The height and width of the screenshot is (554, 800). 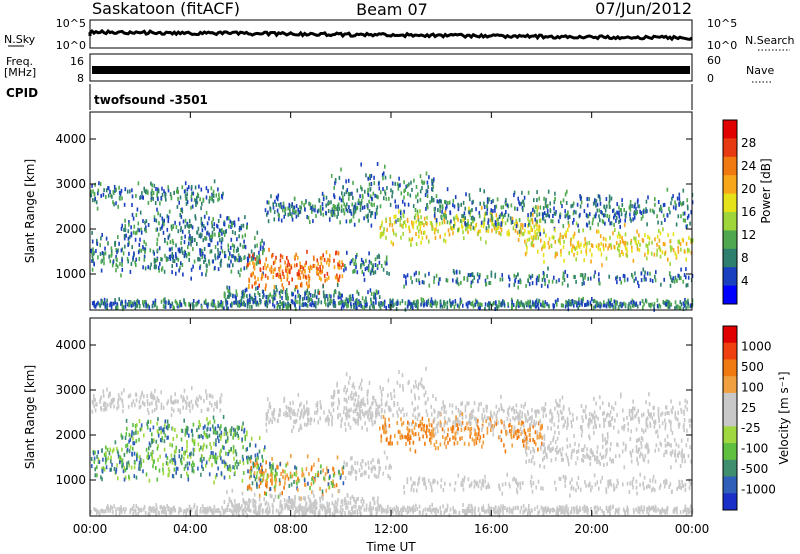 What do you see at coordinates (390, 35) in the screenshot?
I see `nsky-series-line` at bounding box center [390, 35].